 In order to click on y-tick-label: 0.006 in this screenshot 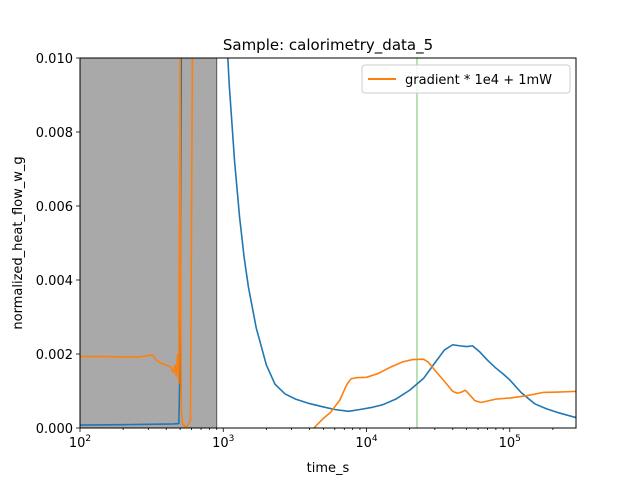, I will do `click(54, 207)`.